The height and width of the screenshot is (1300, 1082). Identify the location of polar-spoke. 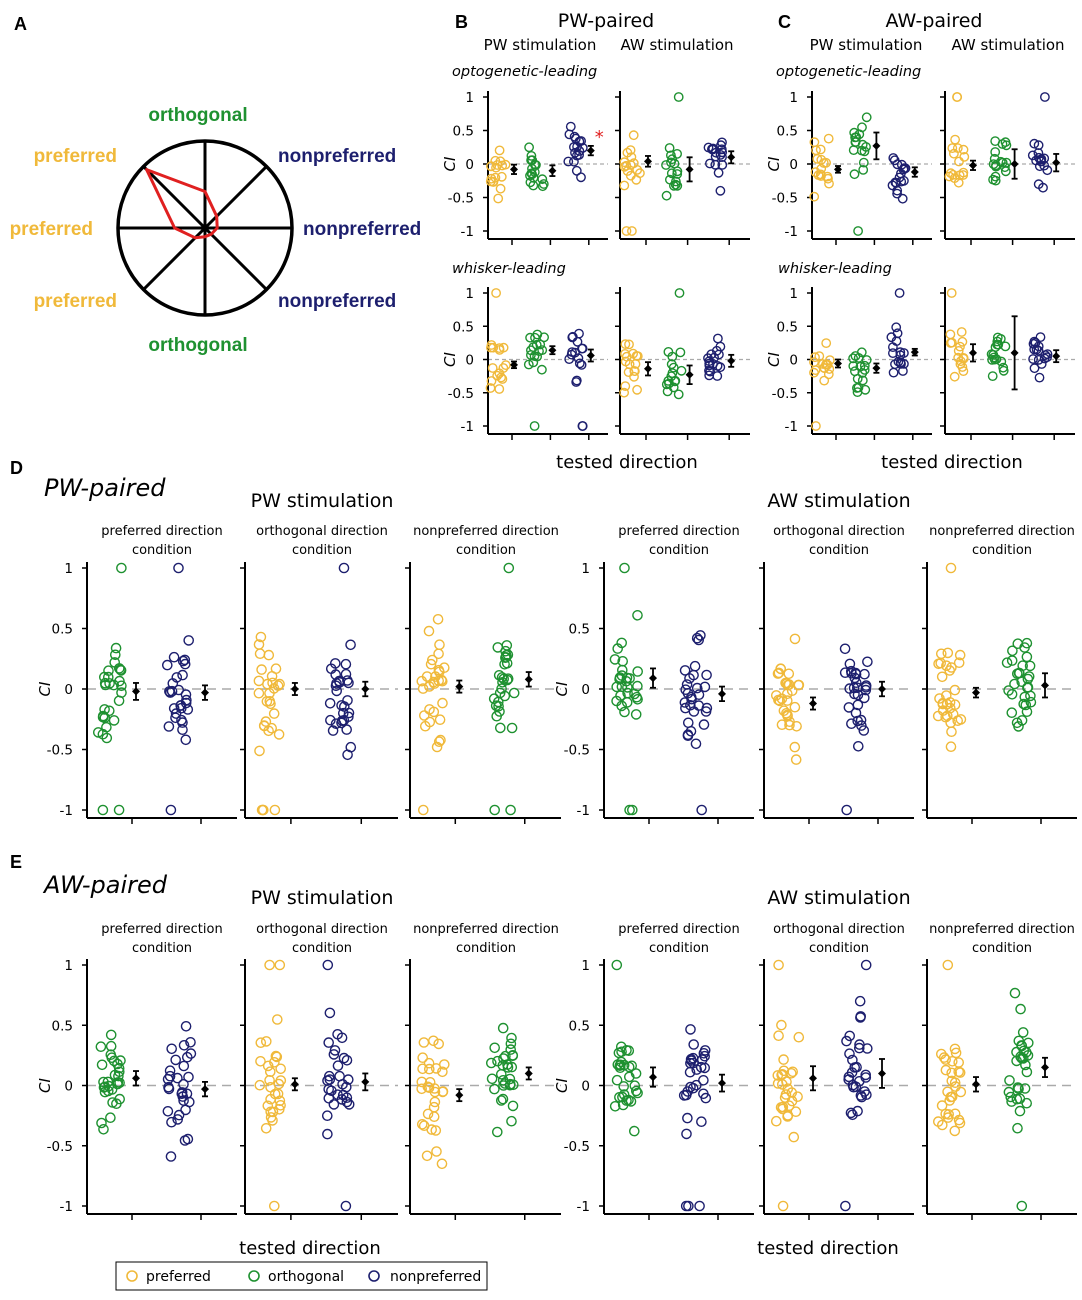
(174, 197).